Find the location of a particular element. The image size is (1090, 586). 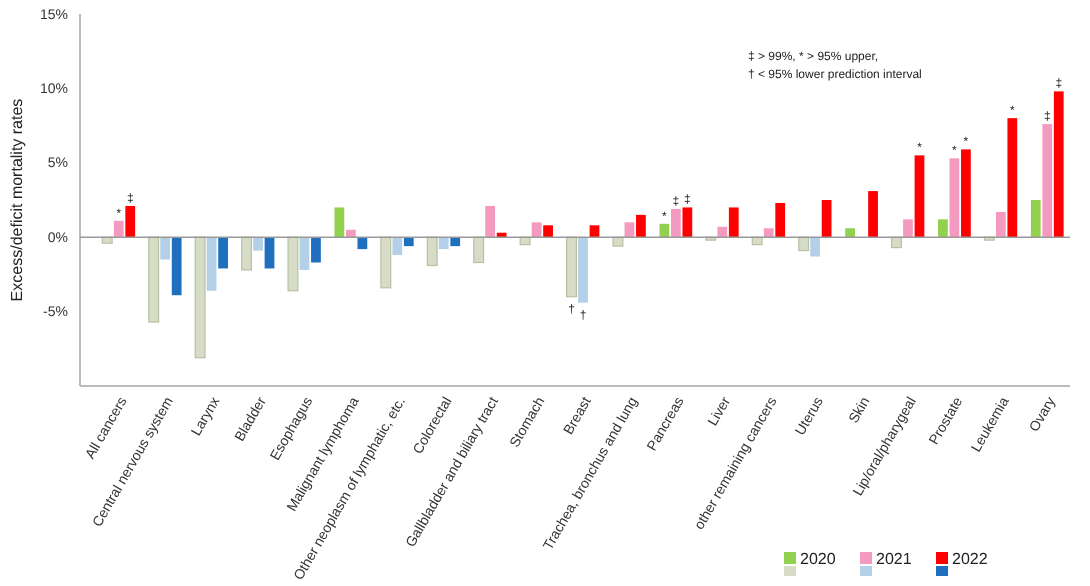

y-axis-title: Excess/deficit mortality rates is located at coordinates (17, 200).